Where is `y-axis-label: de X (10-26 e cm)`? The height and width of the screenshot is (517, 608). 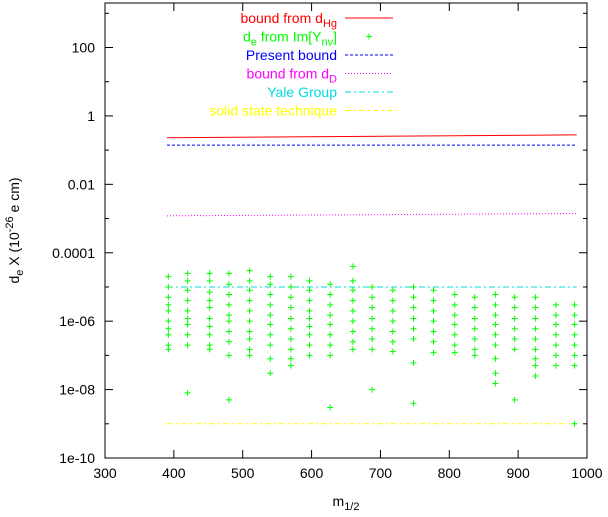
y-axis-label: de X (10-26 e cm) is located at coordinates (15, 230).